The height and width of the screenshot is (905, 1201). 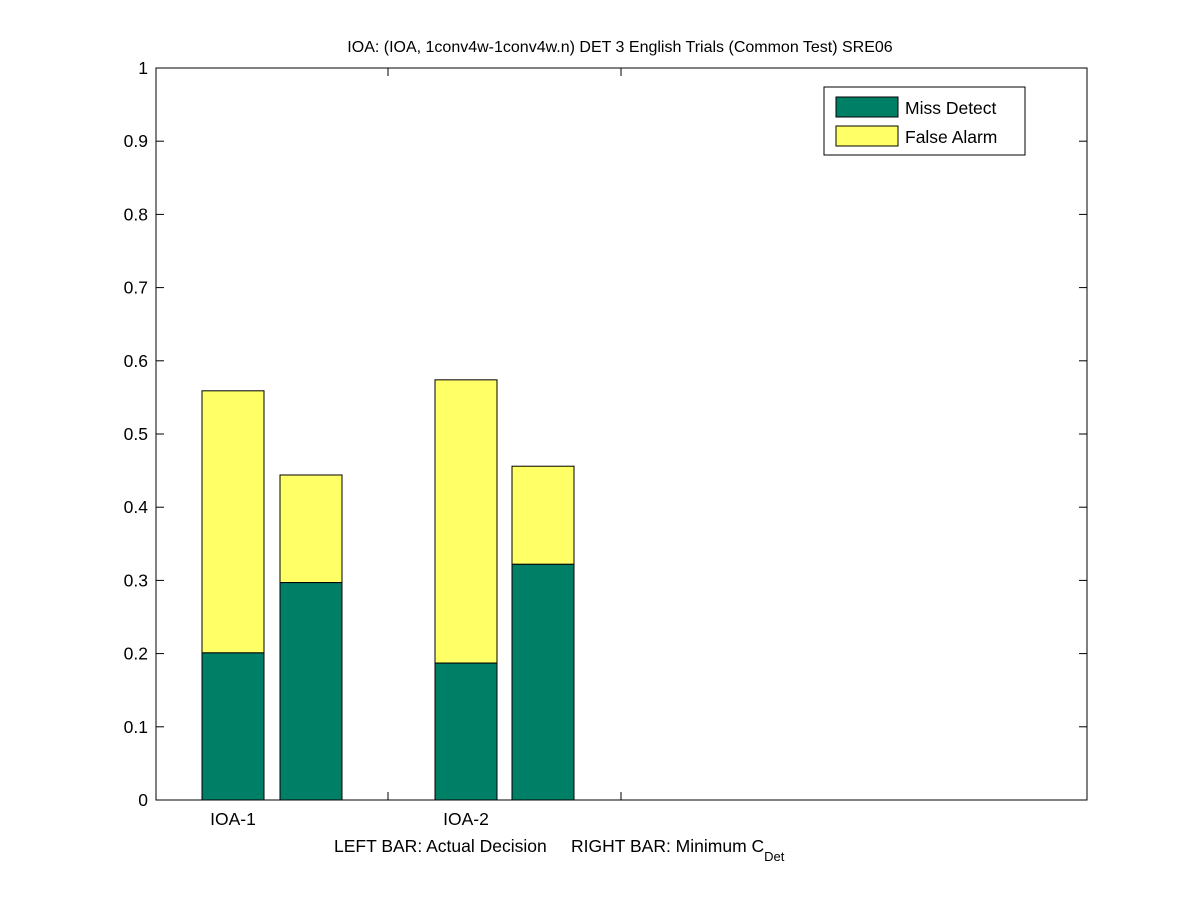 I want to click on x-axis-label-subscript: Det, so click(x=774, y=856).